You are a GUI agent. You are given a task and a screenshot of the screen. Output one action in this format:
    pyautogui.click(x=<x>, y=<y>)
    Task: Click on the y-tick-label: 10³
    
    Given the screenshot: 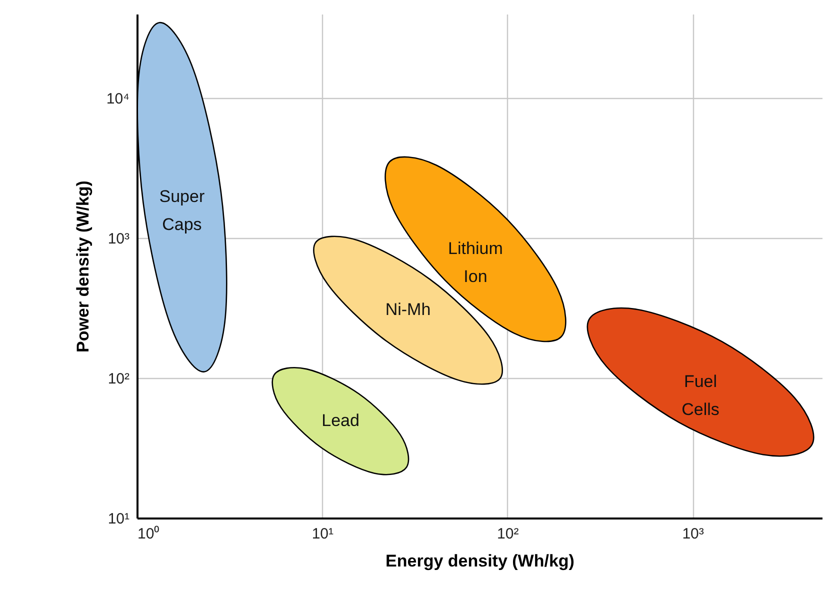 What is the action you would take?
    pyautogui.click(x=119, y=239)
    